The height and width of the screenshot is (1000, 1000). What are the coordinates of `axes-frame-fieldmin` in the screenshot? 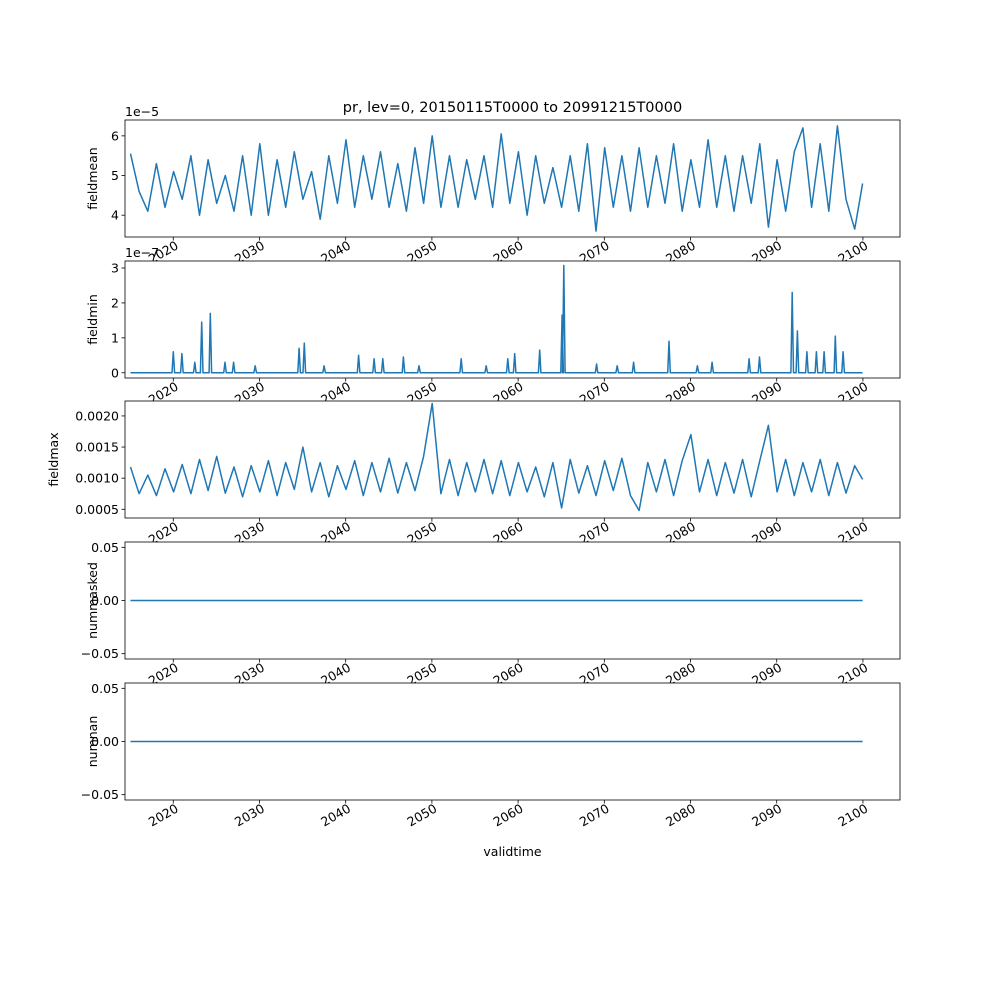 It's located at (512, 319).